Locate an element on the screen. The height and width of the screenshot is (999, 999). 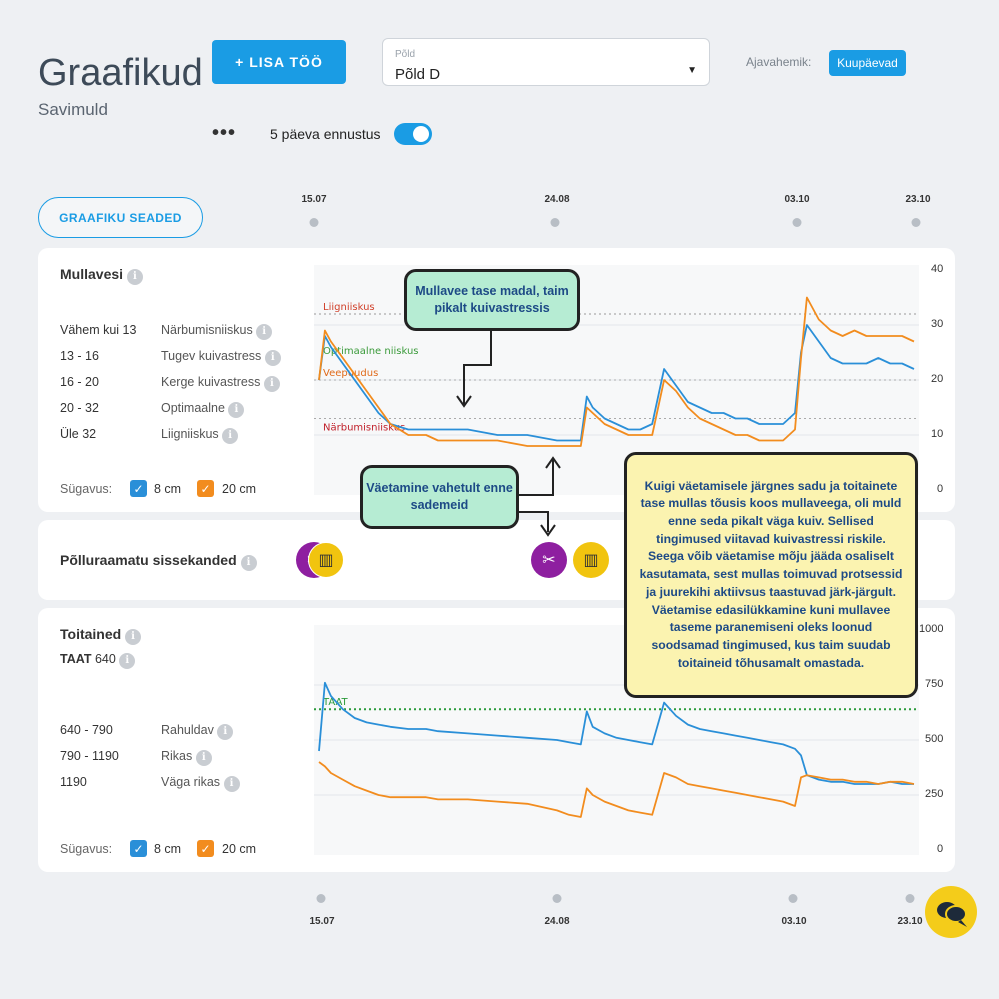
legend-name: Optimaalne i is located at coordinates (203, 409).